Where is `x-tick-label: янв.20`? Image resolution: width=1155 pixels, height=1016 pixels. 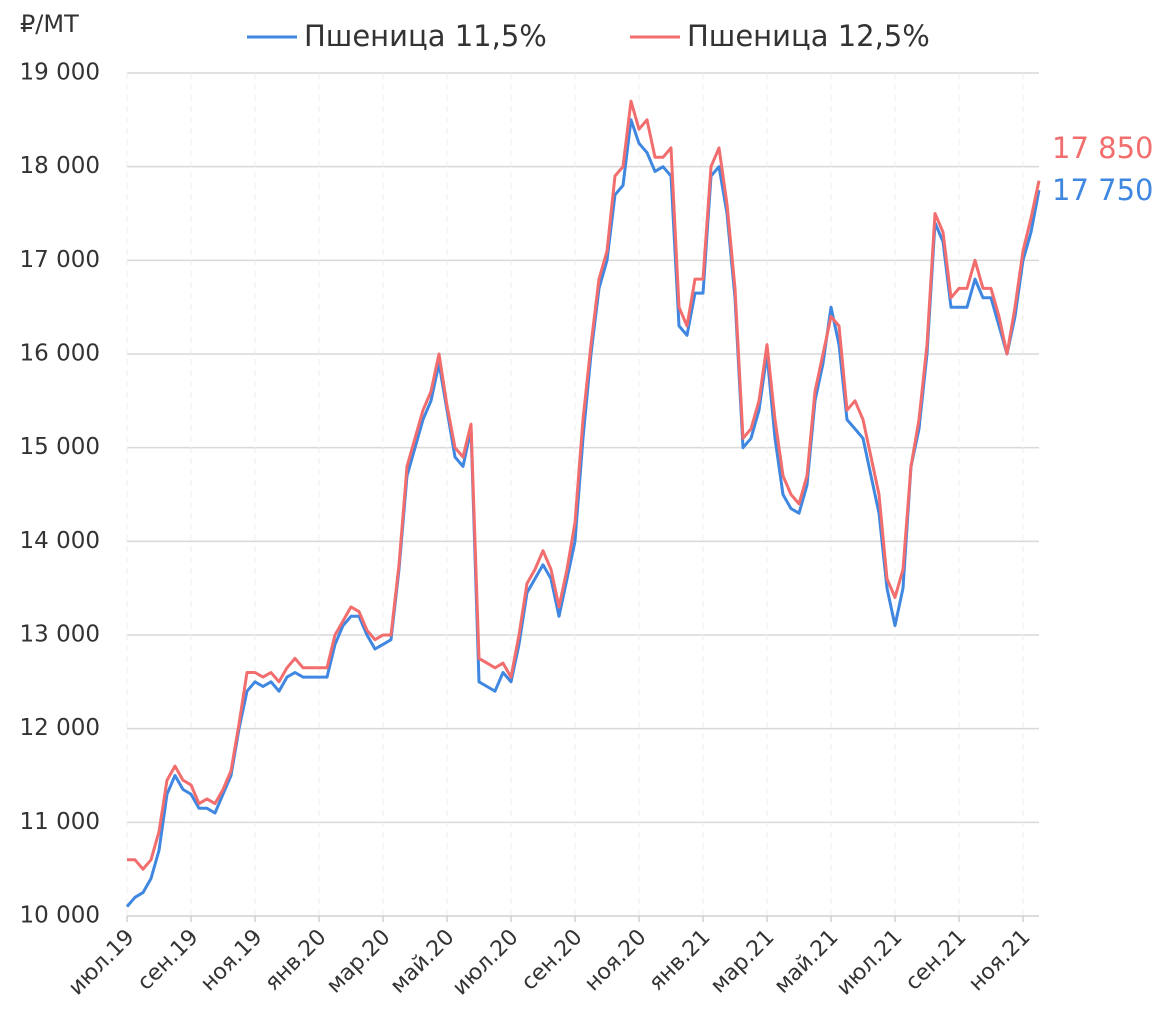
x-tick-label: янв.20 is located at coordinates (295, 960).